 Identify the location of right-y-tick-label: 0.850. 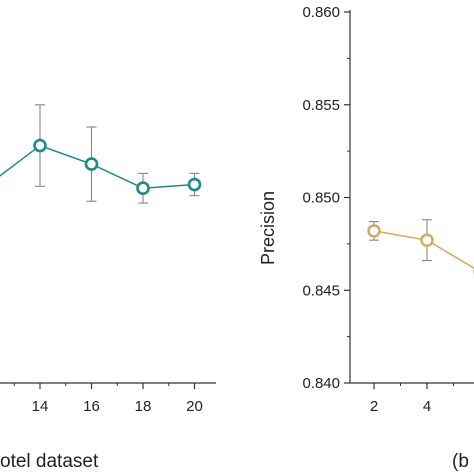
(321, 198).